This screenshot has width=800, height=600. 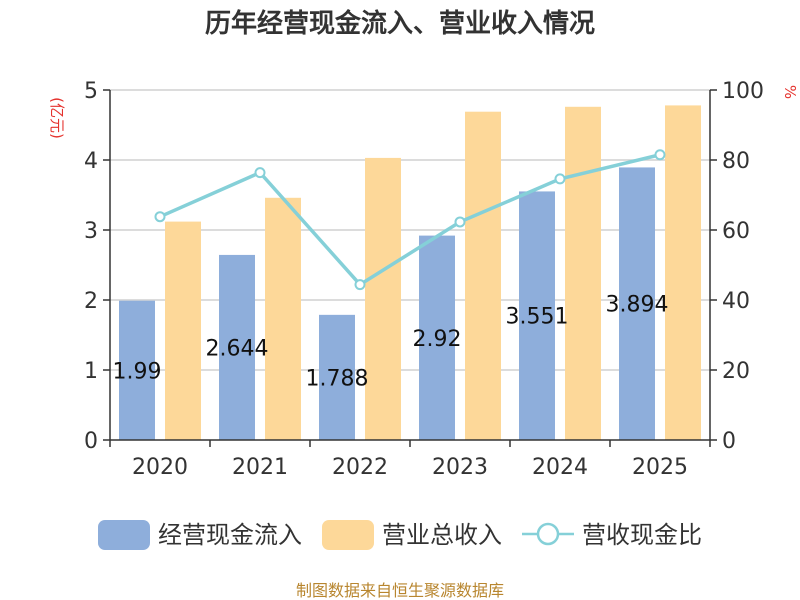 I want to click on ratio-point-2025, so click(x=660, y=155).